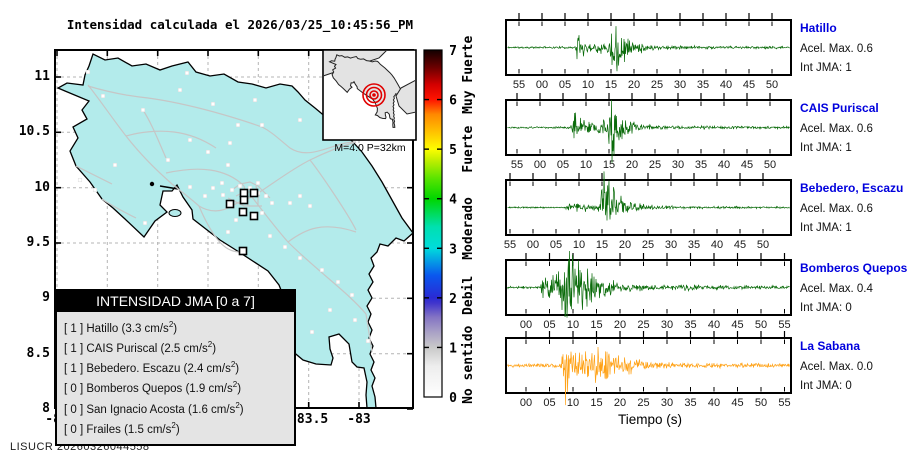 The height and width of the screenshot is (460, 910). I want to click on time-tick-label: 00, so click(526, 325).